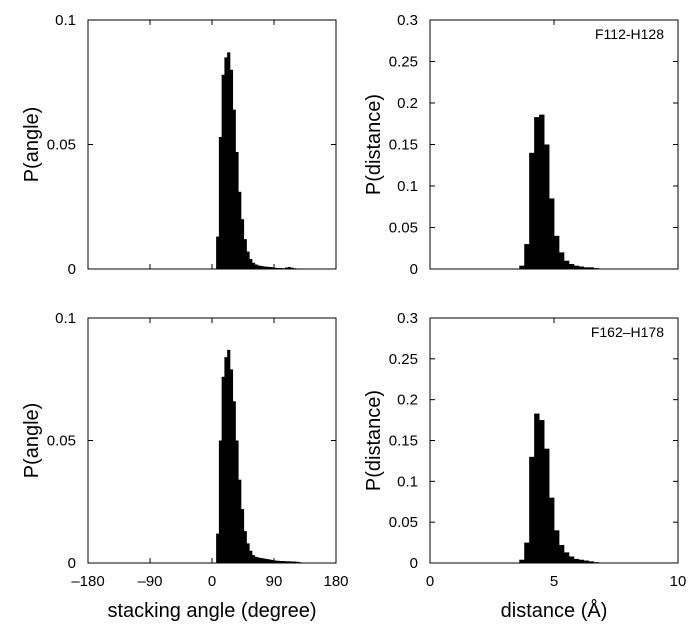 The height and width of the screenshot is (624, 693). I want to click on x-axis-label: distance (Å), so click(554, 610).